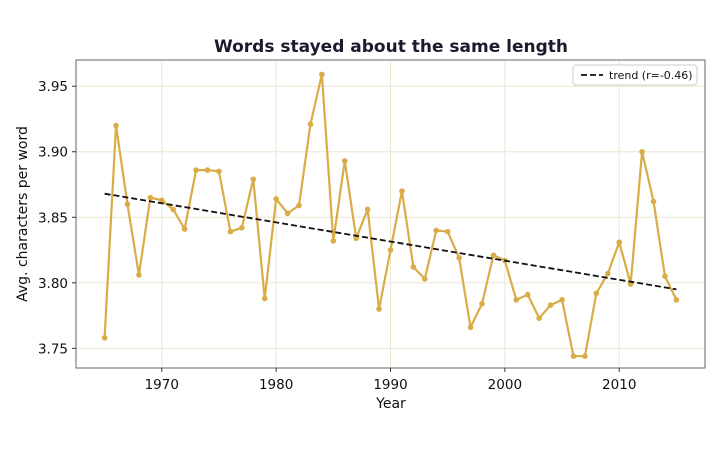 This screenshot has width=720, height=450. Describe the element at coordinates (53, 87) in the screenshot. I see `y-tick-label: 3.95` at that location.